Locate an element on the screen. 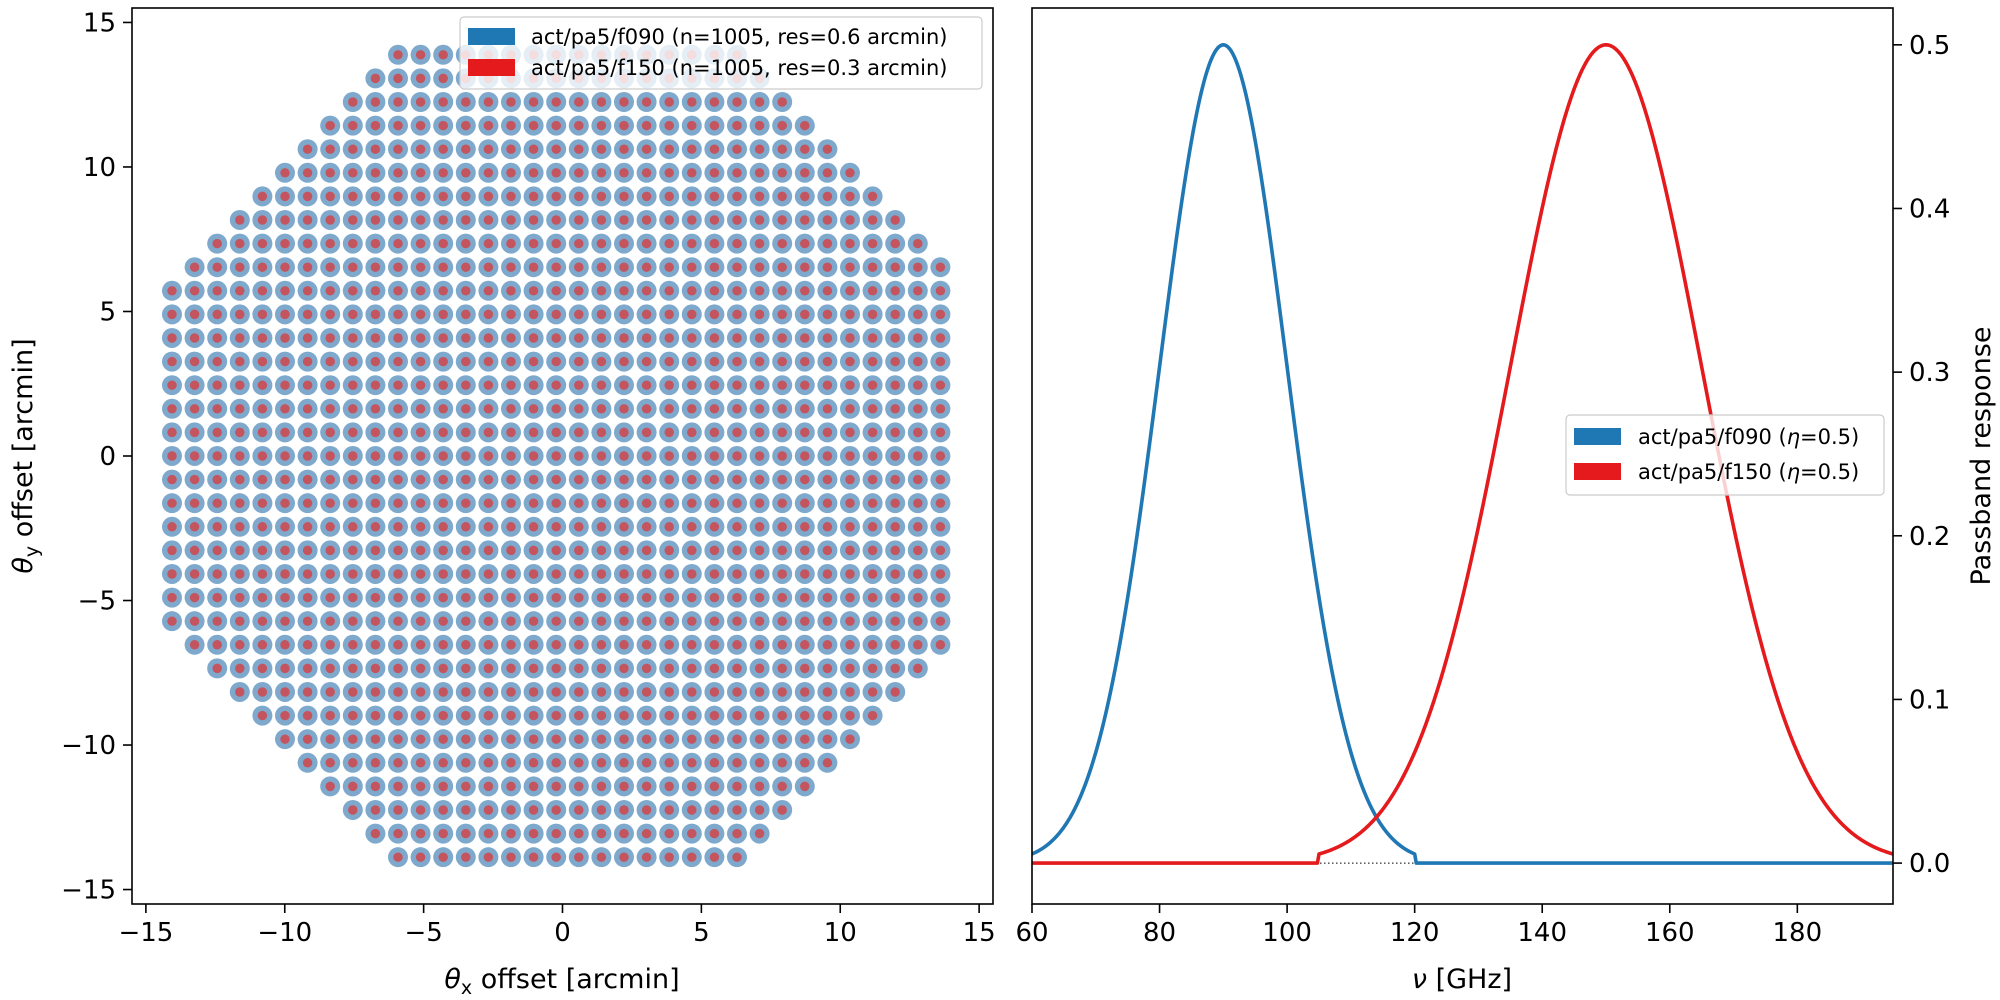  y-tick-label: 0.4 is located at coordinates (1929, 209).